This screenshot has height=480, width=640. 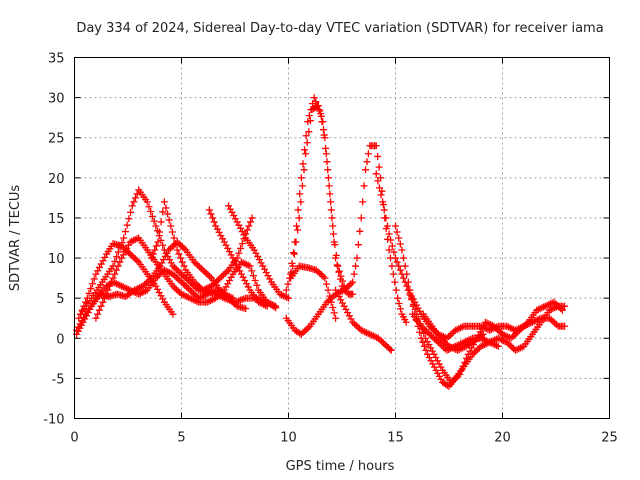 I want to click on x-tick-label: 0, so click(x=74, y=438).